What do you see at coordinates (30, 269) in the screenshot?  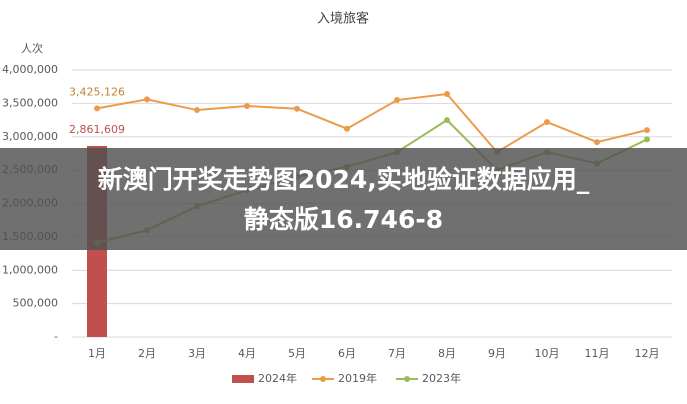 I see `y-tick-label: 1,000,000` at bounding box center [30, 269].